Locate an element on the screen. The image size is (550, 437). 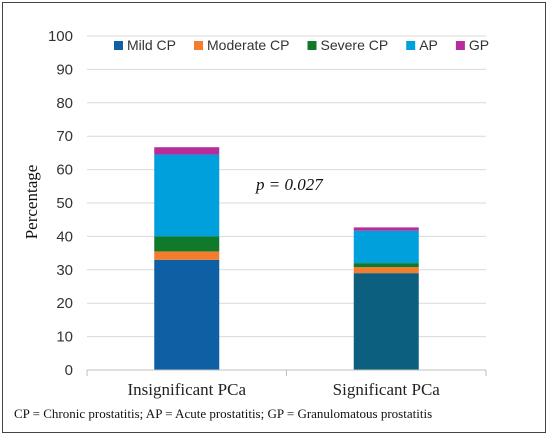
legend-label: Mild CP is located at coordinates (151, 45).